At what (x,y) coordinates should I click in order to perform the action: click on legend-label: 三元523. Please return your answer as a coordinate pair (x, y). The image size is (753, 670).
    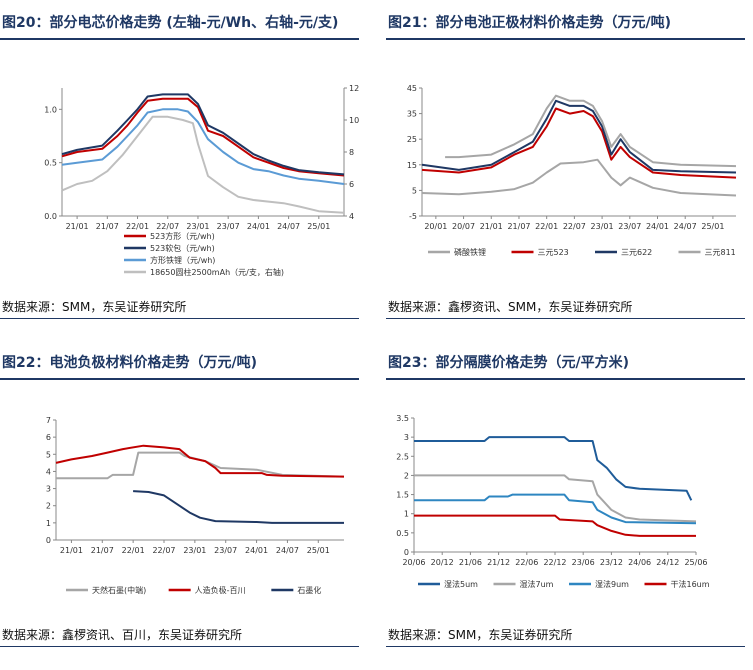
    Looking at the image, I should click on (553, 252).